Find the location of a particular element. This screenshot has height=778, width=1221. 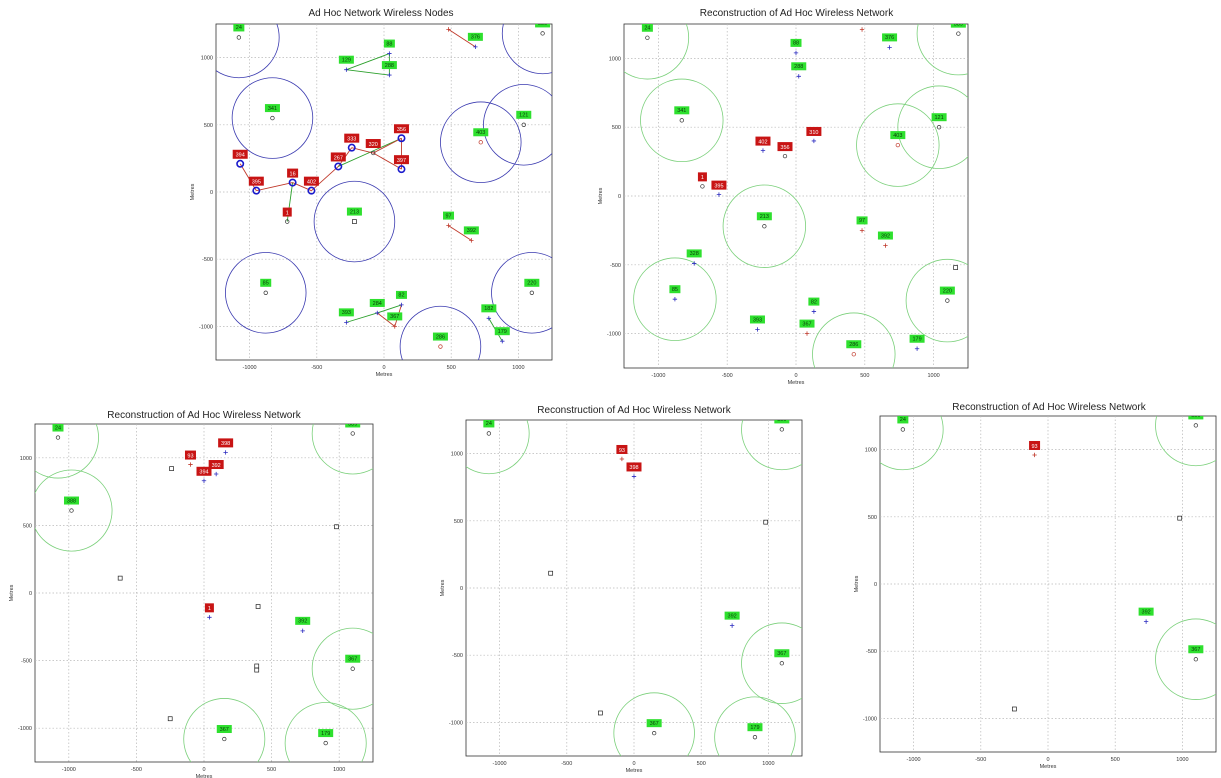

node-label: 310 is located at coordinates (813, 133).